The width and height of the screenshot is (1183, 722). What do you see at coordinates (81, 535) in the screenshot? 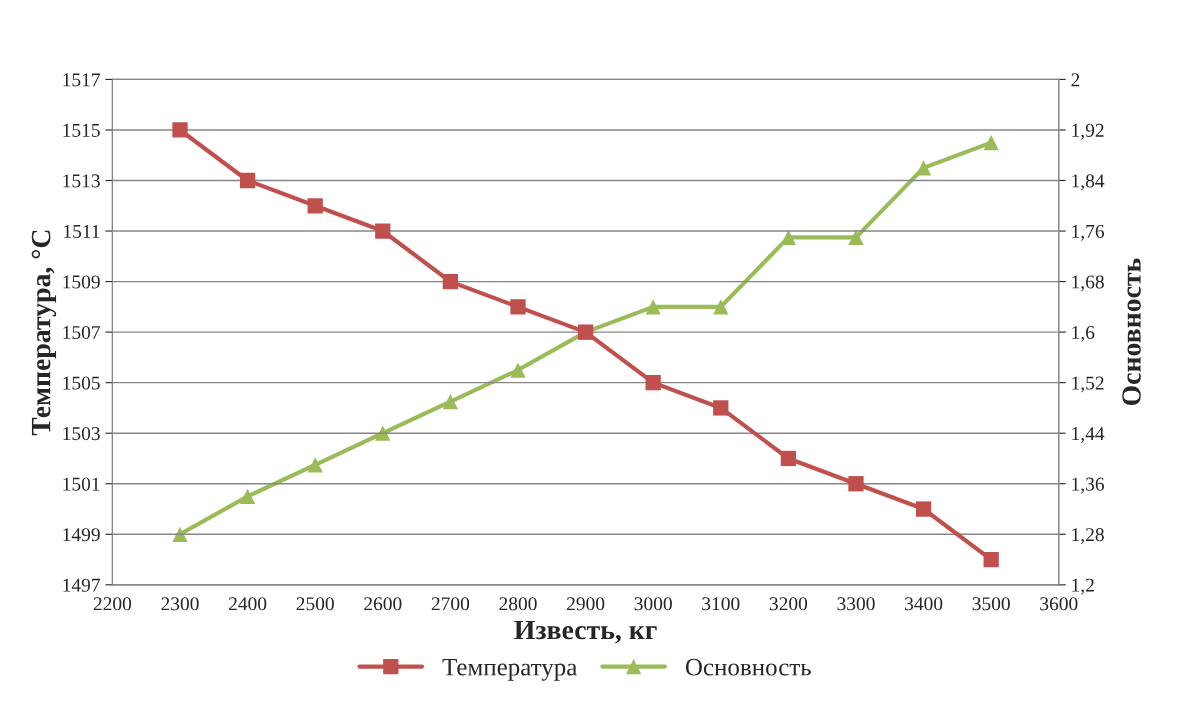
I see `y-tick-label: 1499` at bounding box center [81, 535].